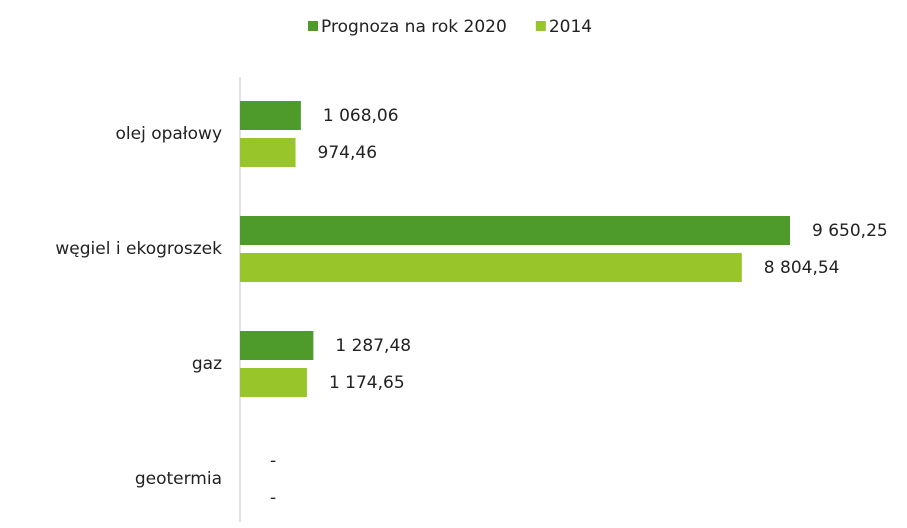 Image resolution: width=907 pixels, height=528 pixels. Describe the element at coordinates (168, 134) in the screenshot. I see `category-label: olej opałowy` at that location.